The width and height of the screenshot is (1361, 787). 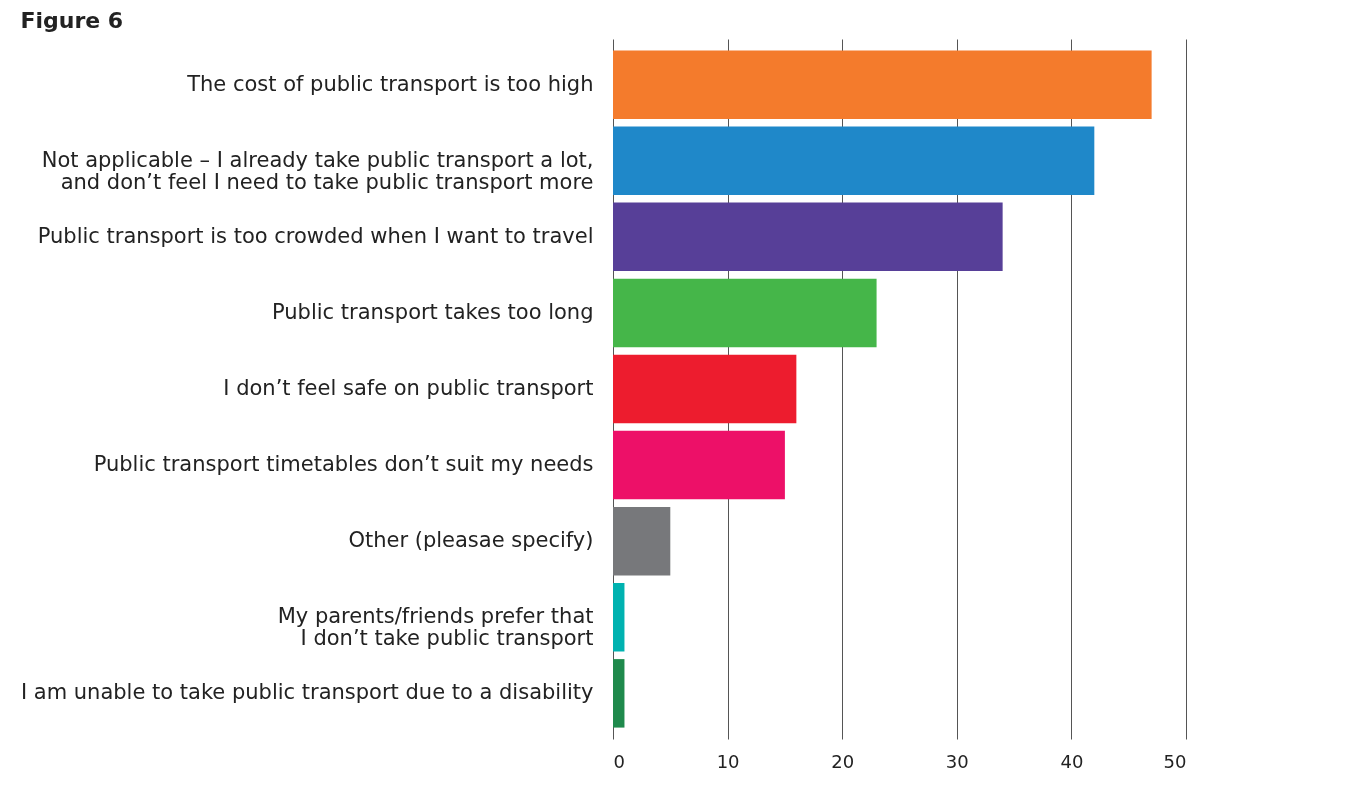 What do you see at coordinates (72, 20) in the screenshot?
I see `text: Figure 6` at bounding box center [72, 20].